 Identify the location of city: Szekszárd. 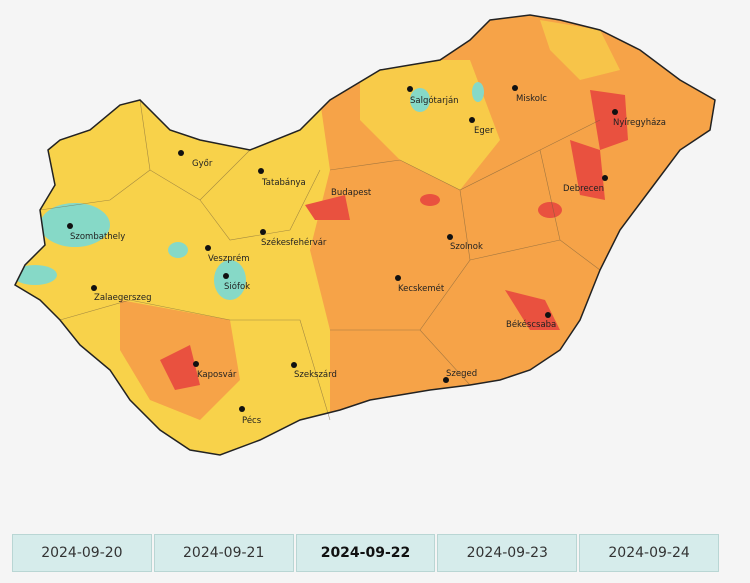
(314, 371).